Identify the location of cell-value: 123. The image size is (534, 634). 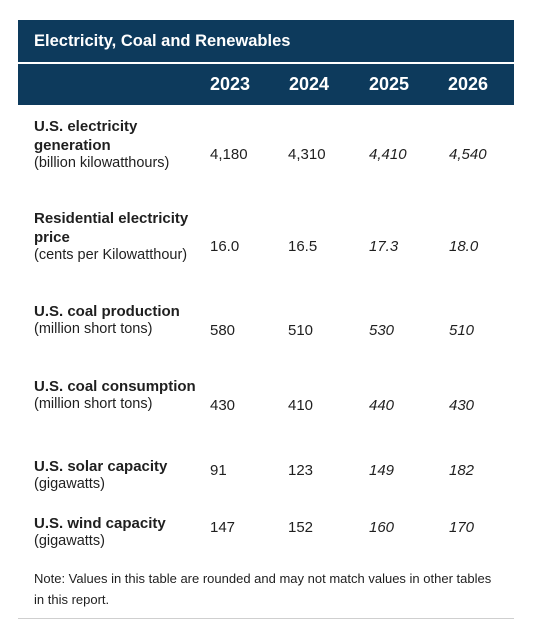
(301, 470).